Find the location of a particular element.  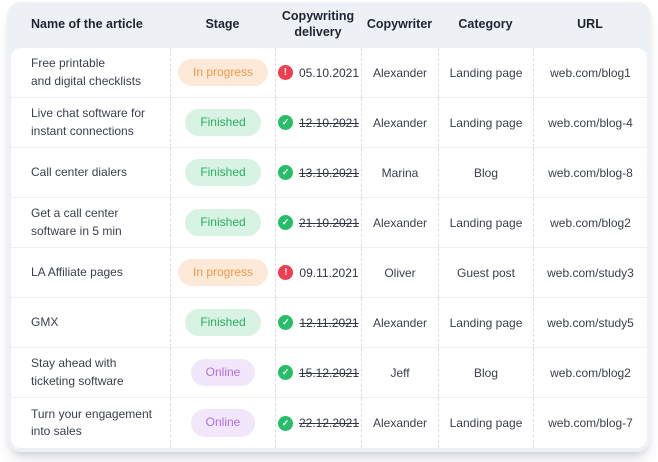

delivery-cell: ✓ 12.11.2021 is located at coordinates (318, 322).